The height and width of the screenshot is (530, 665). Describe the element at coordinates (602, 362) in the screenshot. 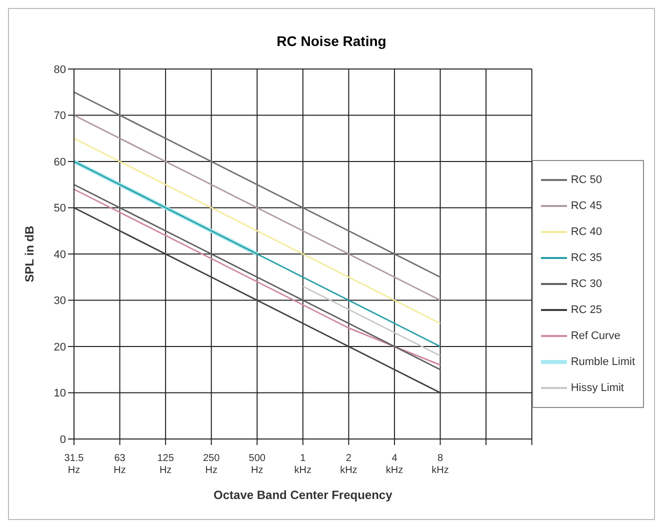

I see `legend-label: Rumble Limit` at that location.